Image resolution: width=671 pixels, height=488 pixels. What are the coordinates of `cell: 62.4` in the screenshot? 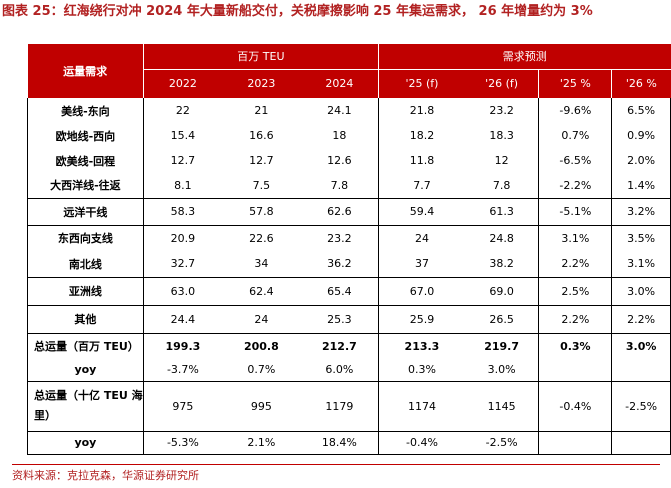 It's located at (261, 291).